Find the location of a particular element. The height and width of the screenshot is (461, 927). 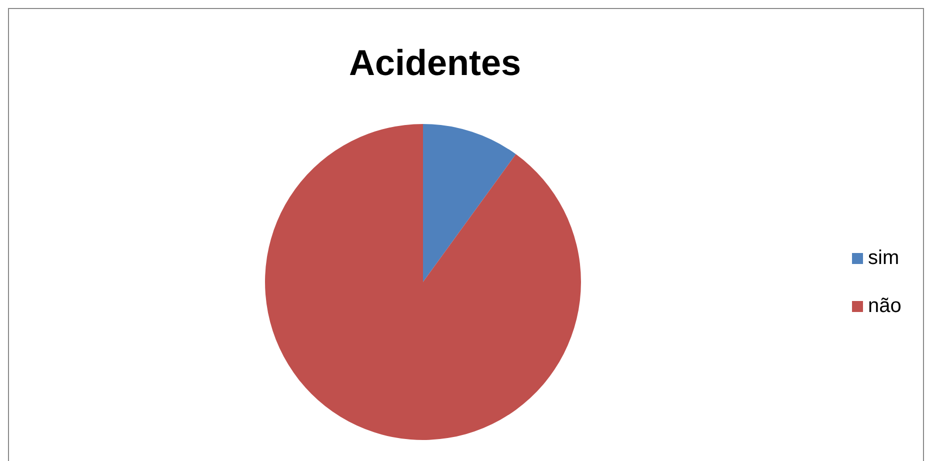

legend-label: não is located at coordinates (885, 306).